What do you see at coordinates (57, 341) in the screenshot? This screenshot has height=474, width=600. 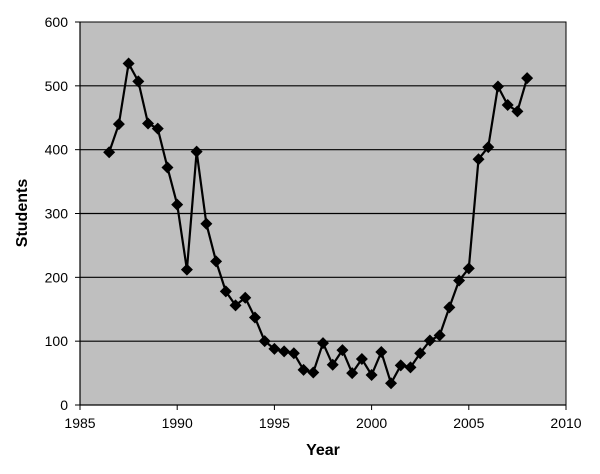 I see `y-tick-label-100: 100` at bounding box center [57, 341].